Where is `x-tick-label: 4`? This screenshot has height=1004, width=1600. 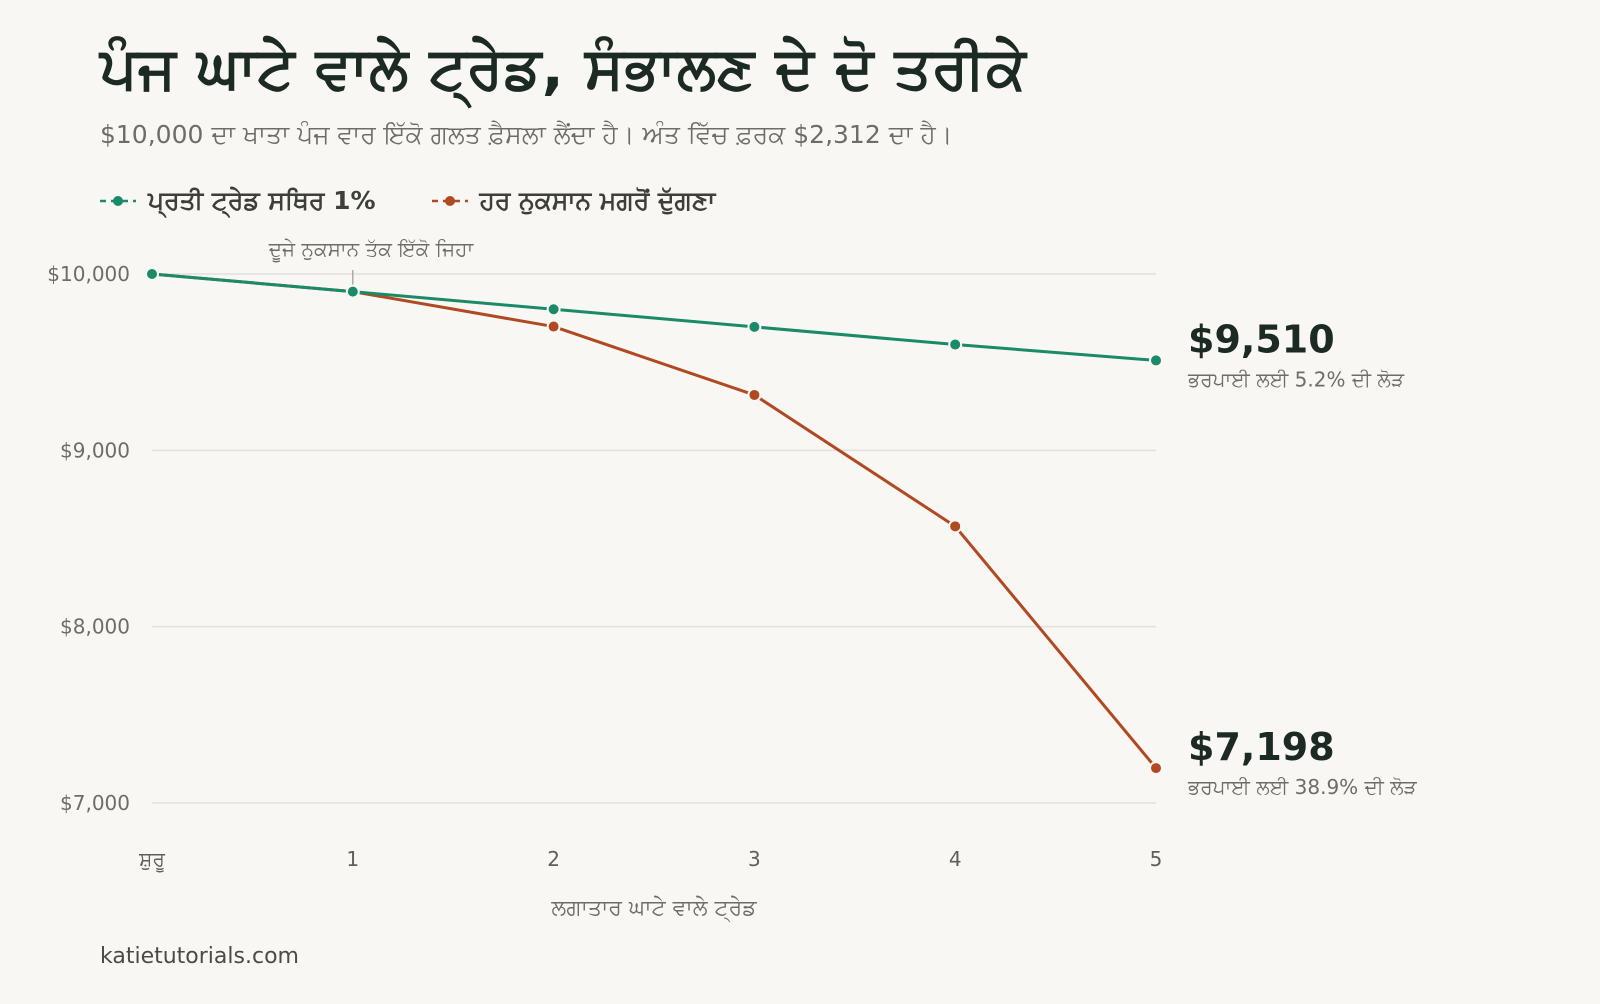 x-tick-label: 4 is located at coordinates (955, 859).